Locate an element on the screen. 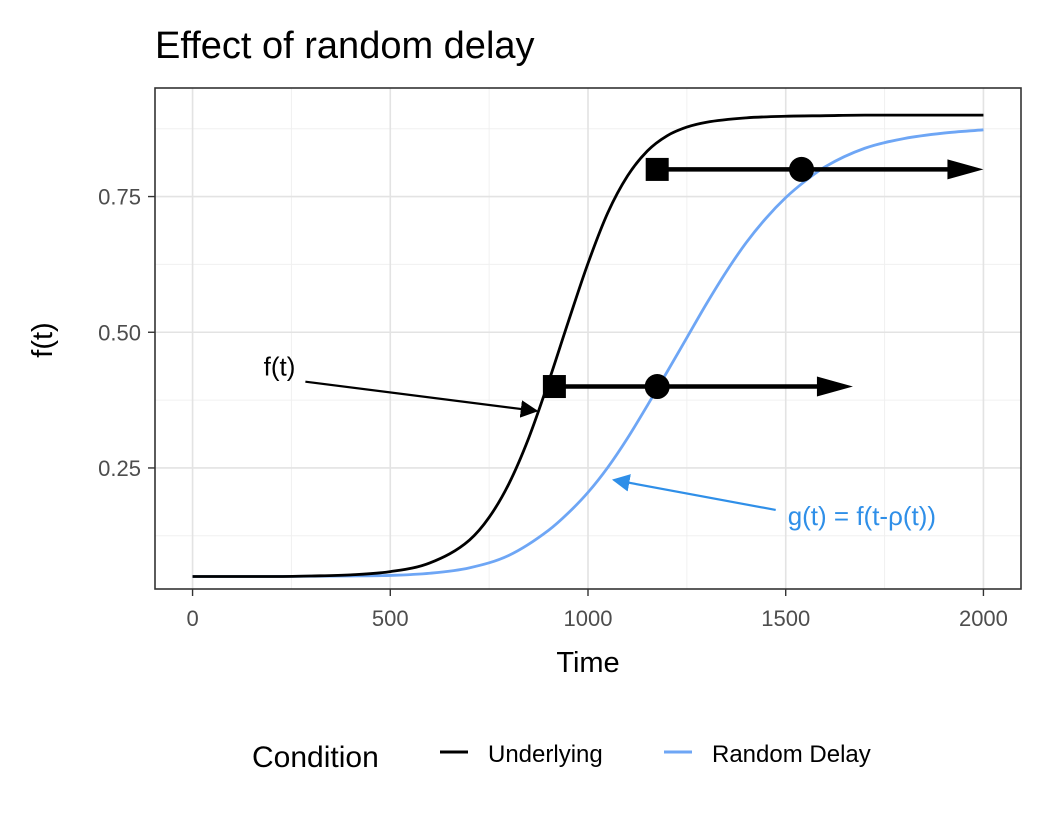 This screenshot has width=1056, height=816. annotation-label: f(t) is located at coordinates (280, 367).